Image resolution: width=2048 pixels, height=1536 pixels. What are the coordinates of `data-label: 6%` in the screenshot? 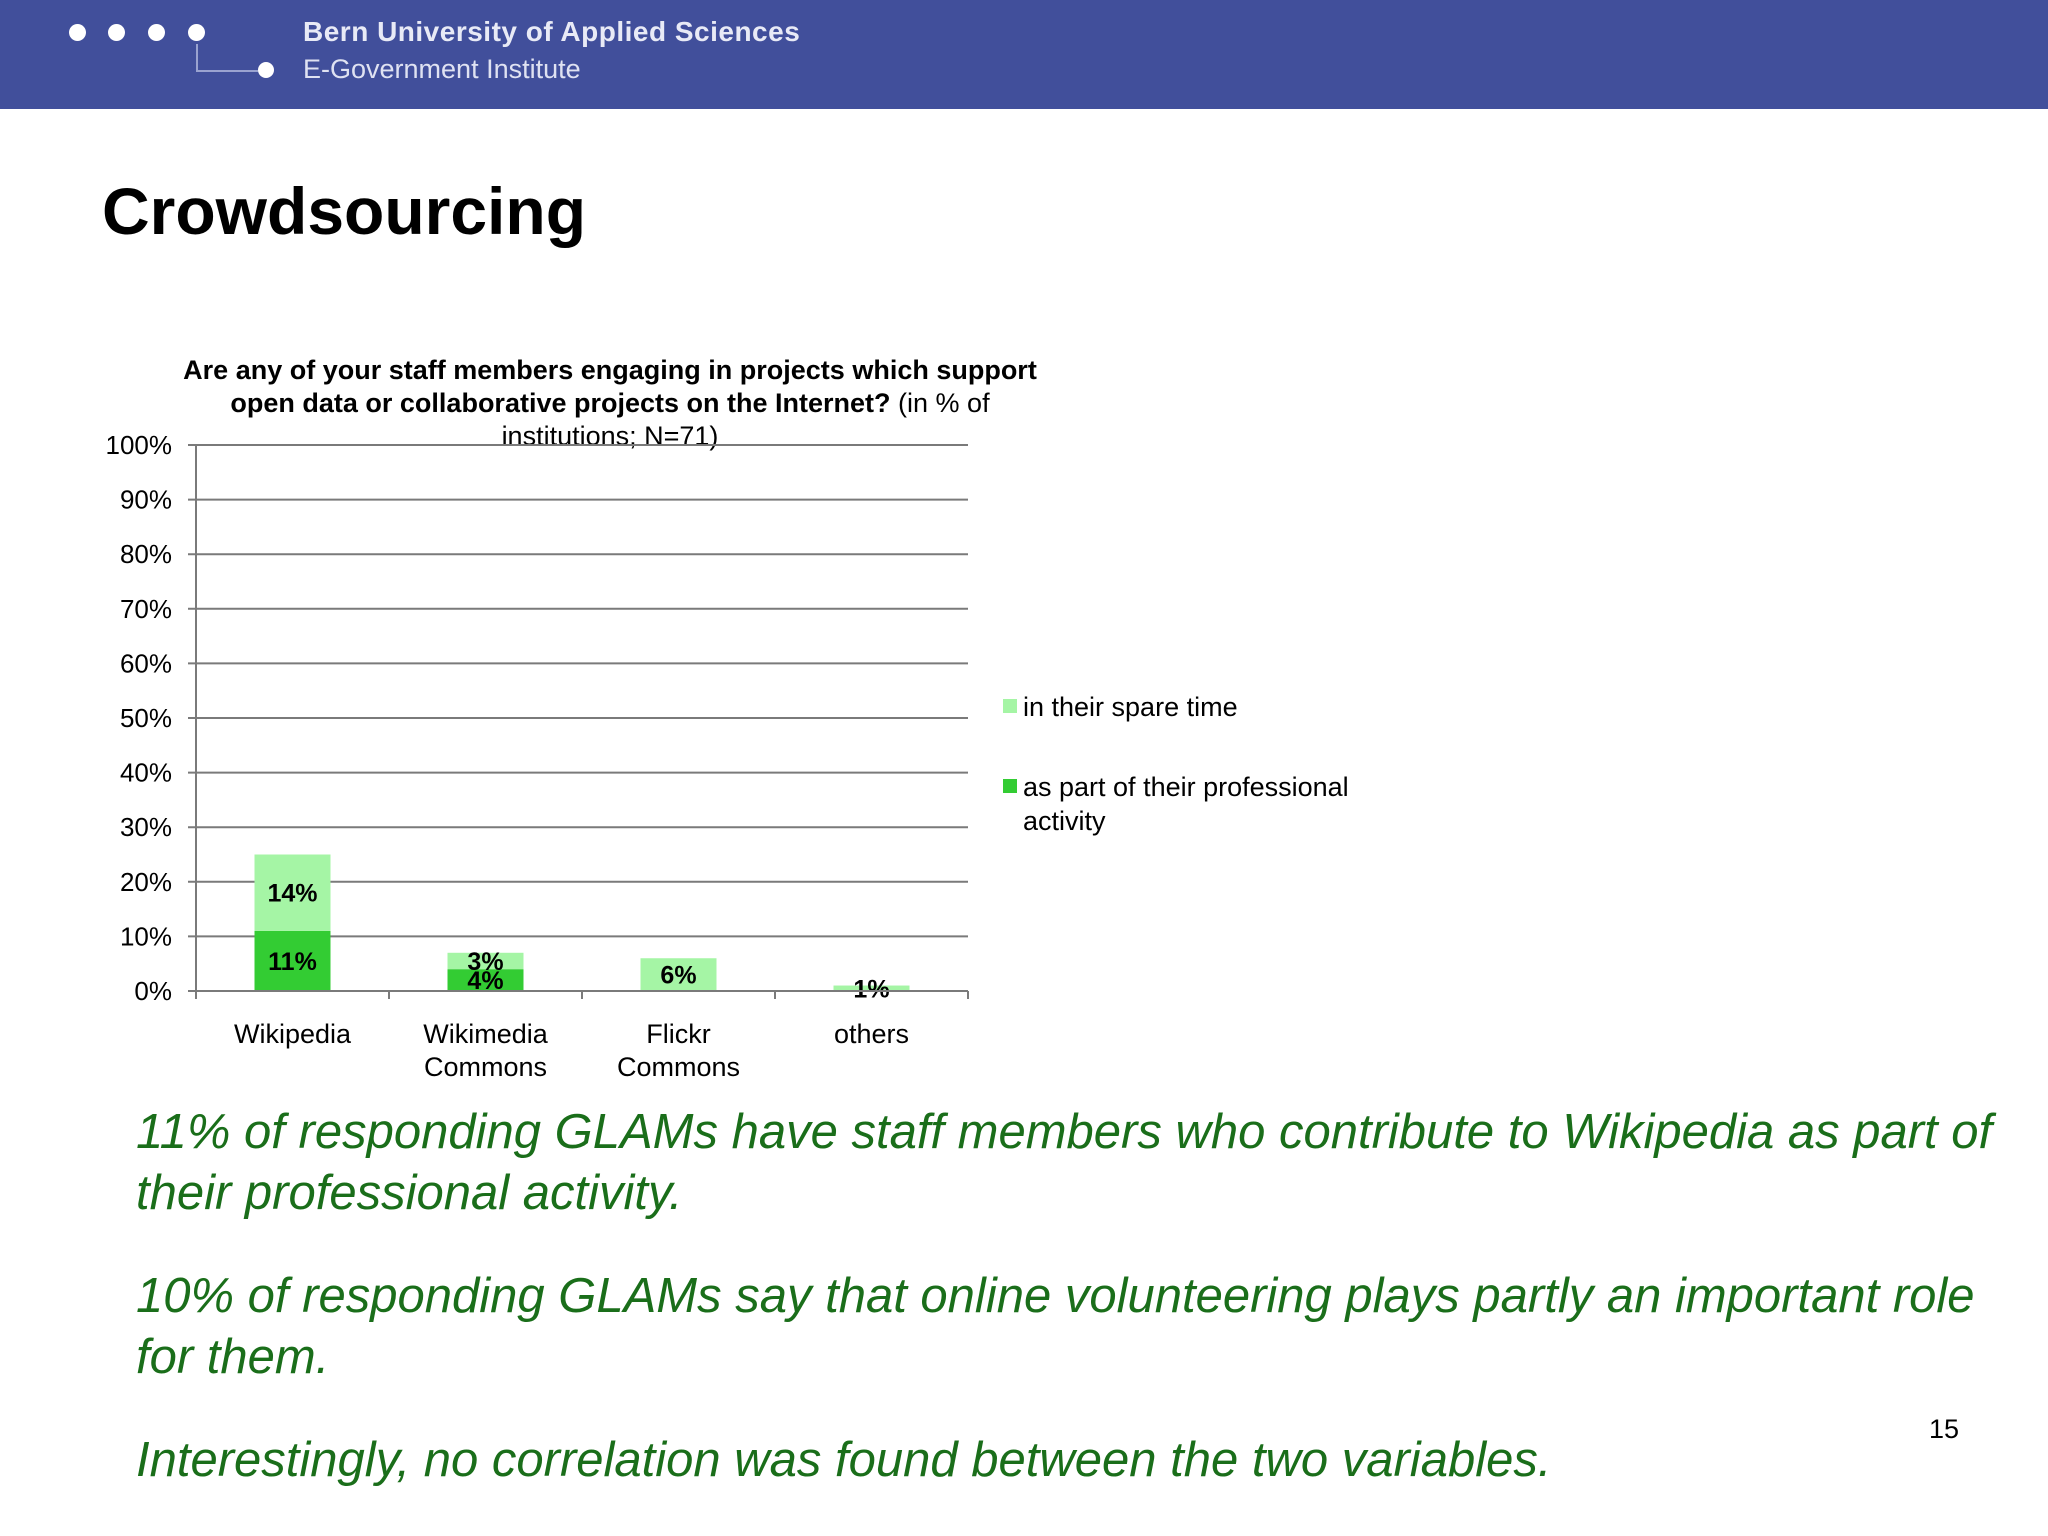 It's located at (678, 976).